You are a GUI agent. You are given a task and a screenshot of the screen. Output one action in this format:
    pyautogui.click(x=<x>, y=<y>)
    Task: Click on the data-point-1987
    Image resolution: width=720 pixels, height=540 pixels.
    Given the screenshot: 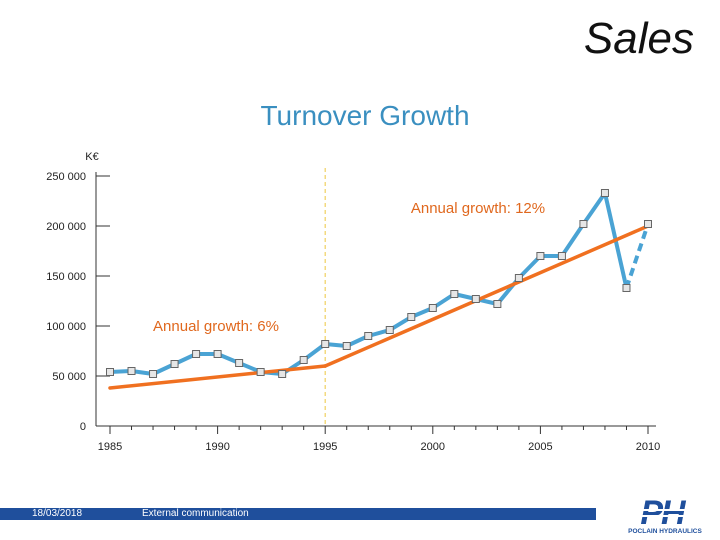 What is the action you would take?
    pyautogui.click(x=153, y=374)
    